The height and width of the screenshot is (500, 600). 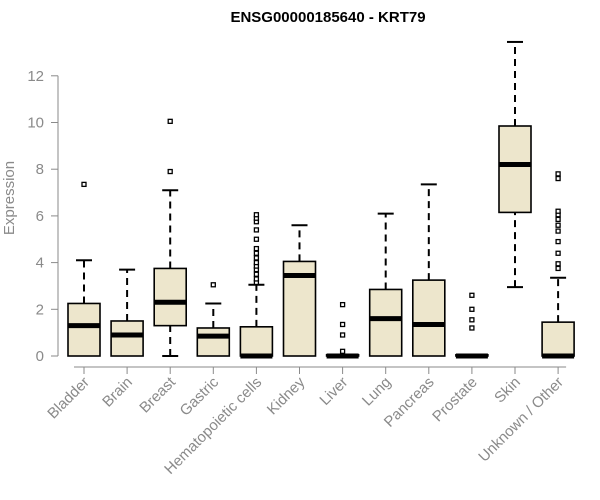 I want to click on y-axis: 0 2 4 6 8 10 12, so click(x=43, y=216).